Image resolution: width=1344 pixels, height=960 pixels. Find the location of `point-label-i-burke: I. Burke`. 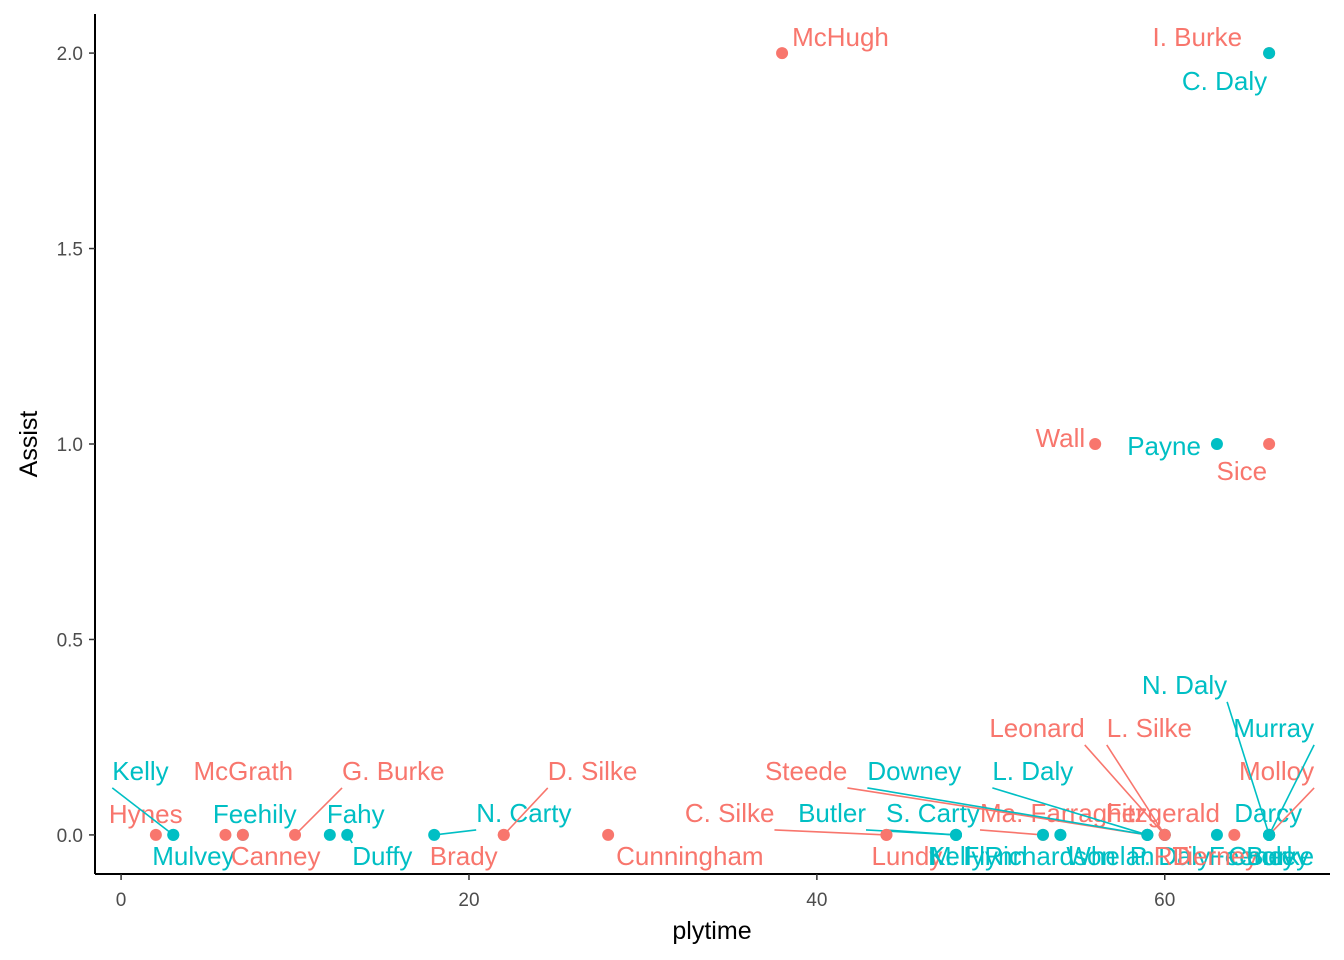

point-label-i-burke: I. Burke is located at coordinates (1198, 37).